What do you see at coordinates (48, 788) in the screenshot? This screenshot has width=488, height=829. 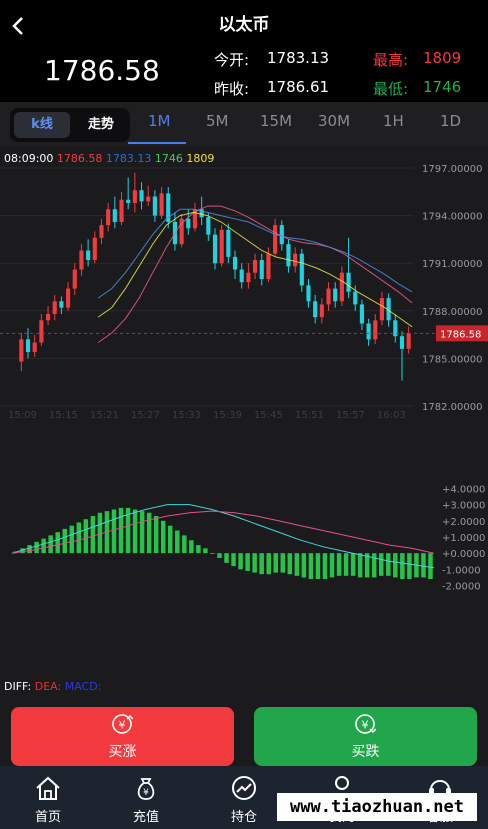 I see `home-icon` at bounding box center [48, 788].